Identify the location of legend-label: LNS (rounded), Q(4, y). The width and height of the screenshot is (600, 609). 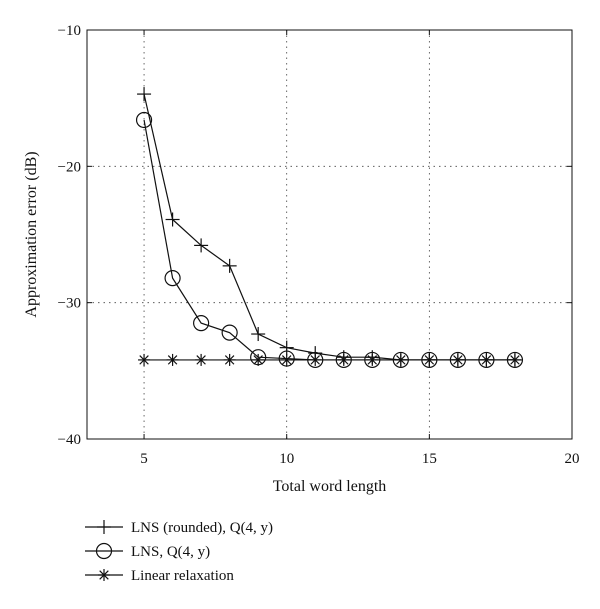
(202, 528).